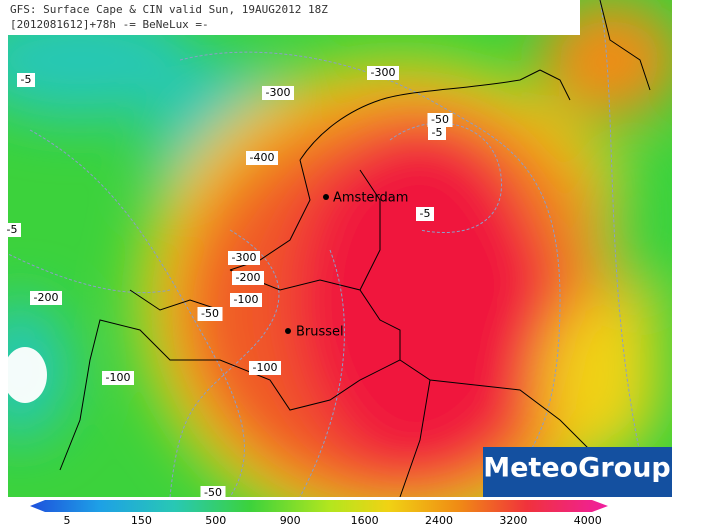 The image size is (725, 526). Describe the element at coordinates (215, 520) in the screenshot. I see `colorbar-label: 500` at that location.